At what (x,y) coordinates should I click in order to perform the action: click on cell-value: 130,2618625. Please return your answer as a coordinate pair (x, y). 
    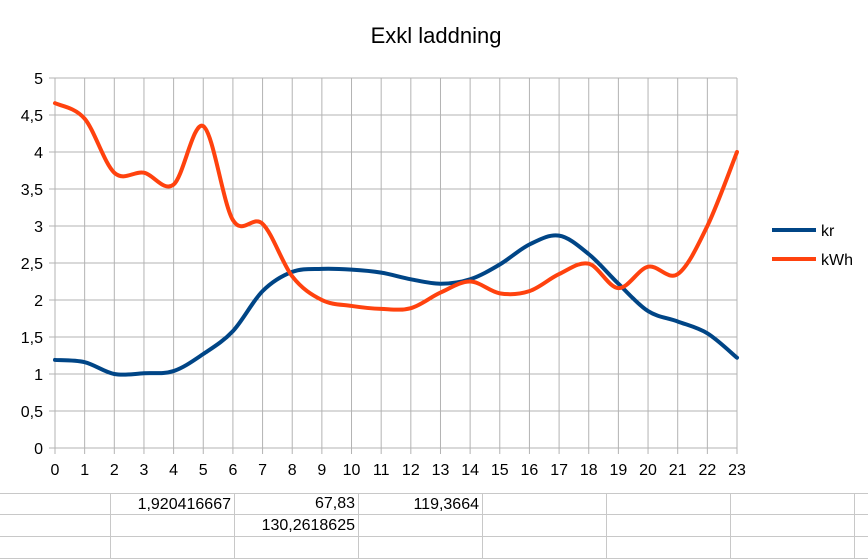
    Looking at the image, I should click on (297, 526).